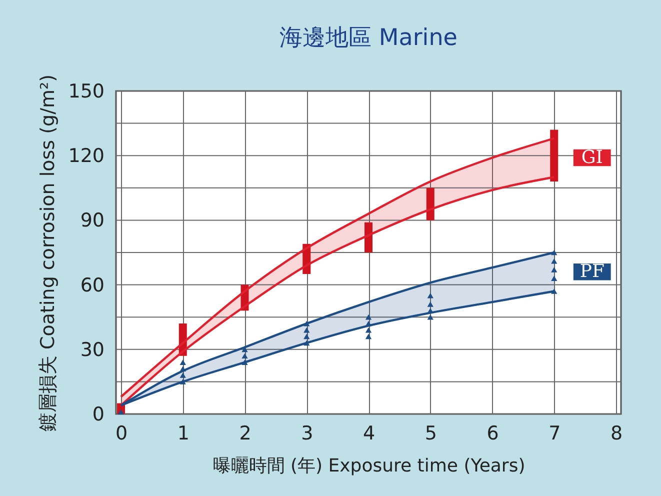 The width and height of the screenshot is (661, 496). Describe the element at coordinates (121, 433) in the screenshot. I see `x-tick-label: 0` at that location.